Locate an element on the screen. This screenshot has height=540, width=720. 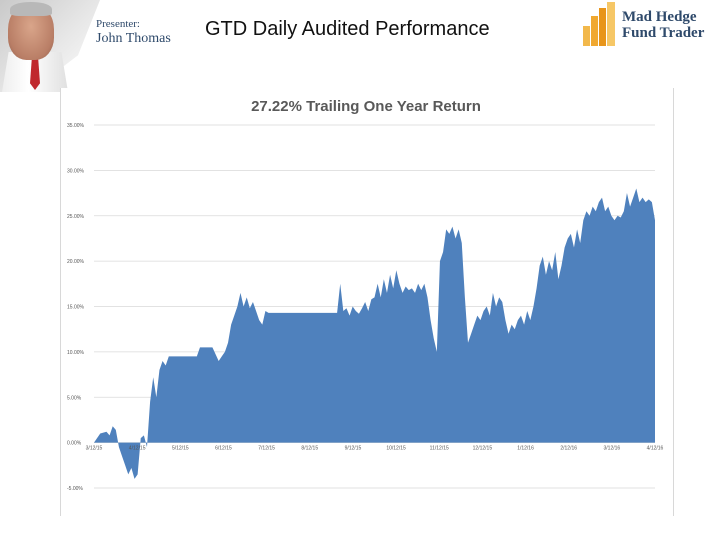
x-tick-label: 10/12/15 is located at coordinates (396, 449).